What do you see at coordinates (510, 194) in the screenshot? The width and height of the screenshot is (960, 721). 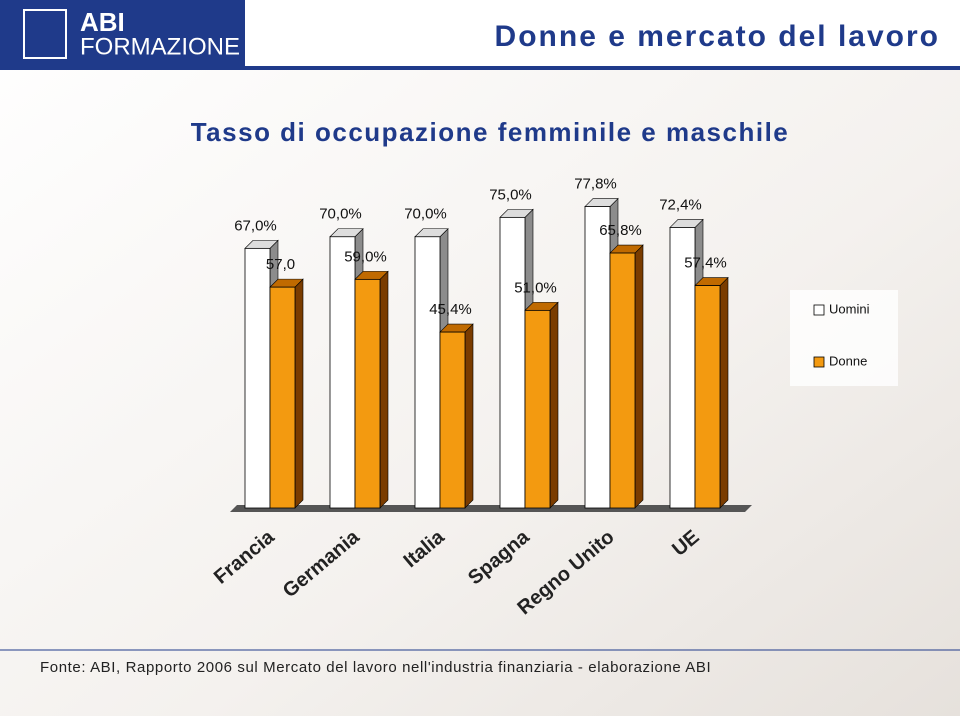 I see `value-label: 75,0%` at bounding box center [510, 194].